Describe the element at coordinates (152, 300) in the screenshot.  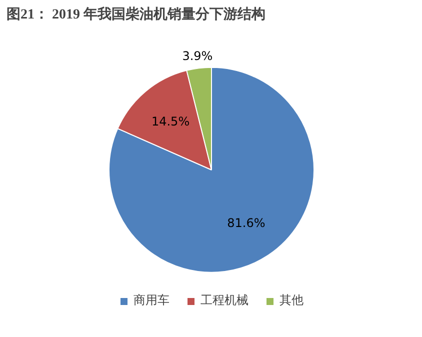
I see `legend-label: 商用车` at that location.